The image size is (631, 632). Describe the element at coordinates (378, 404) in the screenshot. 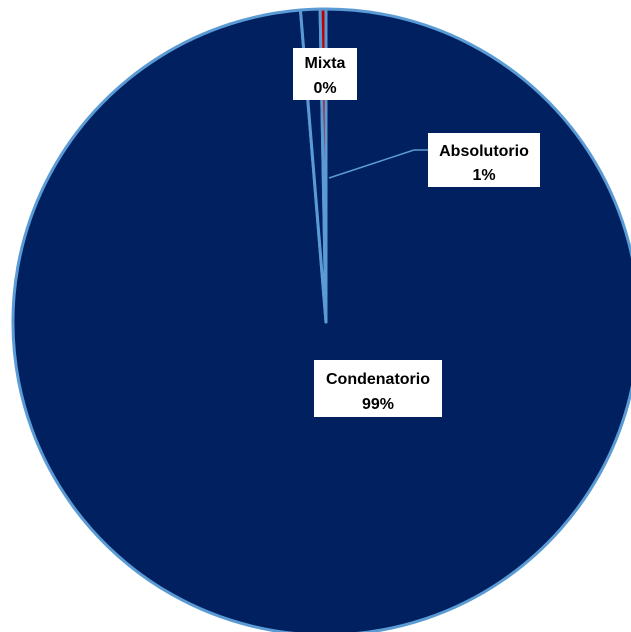

I see `data-label-condenatorio-value: 99%` at that location.